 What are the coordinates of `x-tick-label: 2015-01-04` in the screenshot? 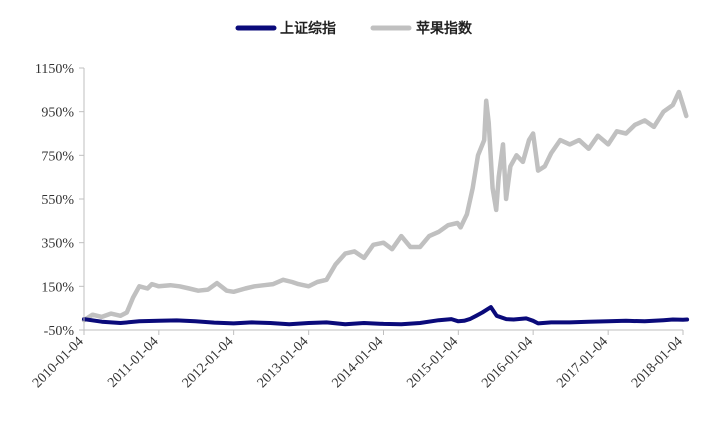 It's located at (432, 362).